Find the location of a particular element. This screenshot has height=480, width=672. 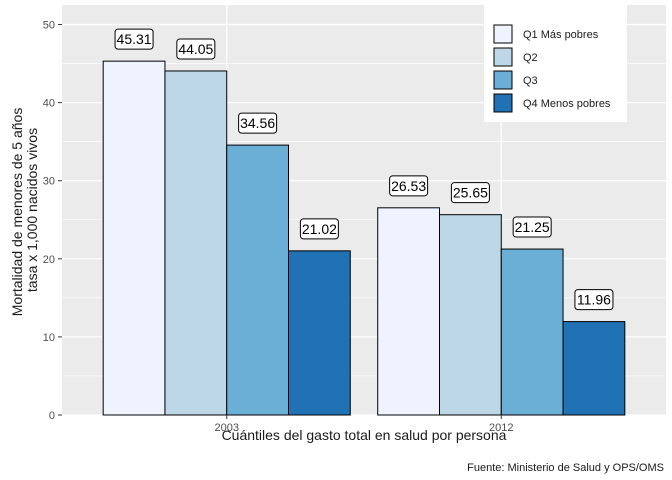

y-tick-label: 20 is located at coordinates (49, 260).